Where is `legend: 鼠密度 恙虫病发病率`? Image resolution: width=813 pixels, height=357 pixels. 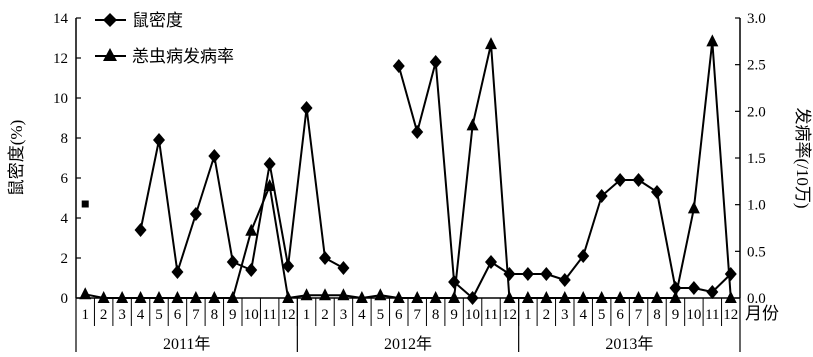
legend: 鼠密度 恙虫病发病率 is located at coordinates (164, 38).